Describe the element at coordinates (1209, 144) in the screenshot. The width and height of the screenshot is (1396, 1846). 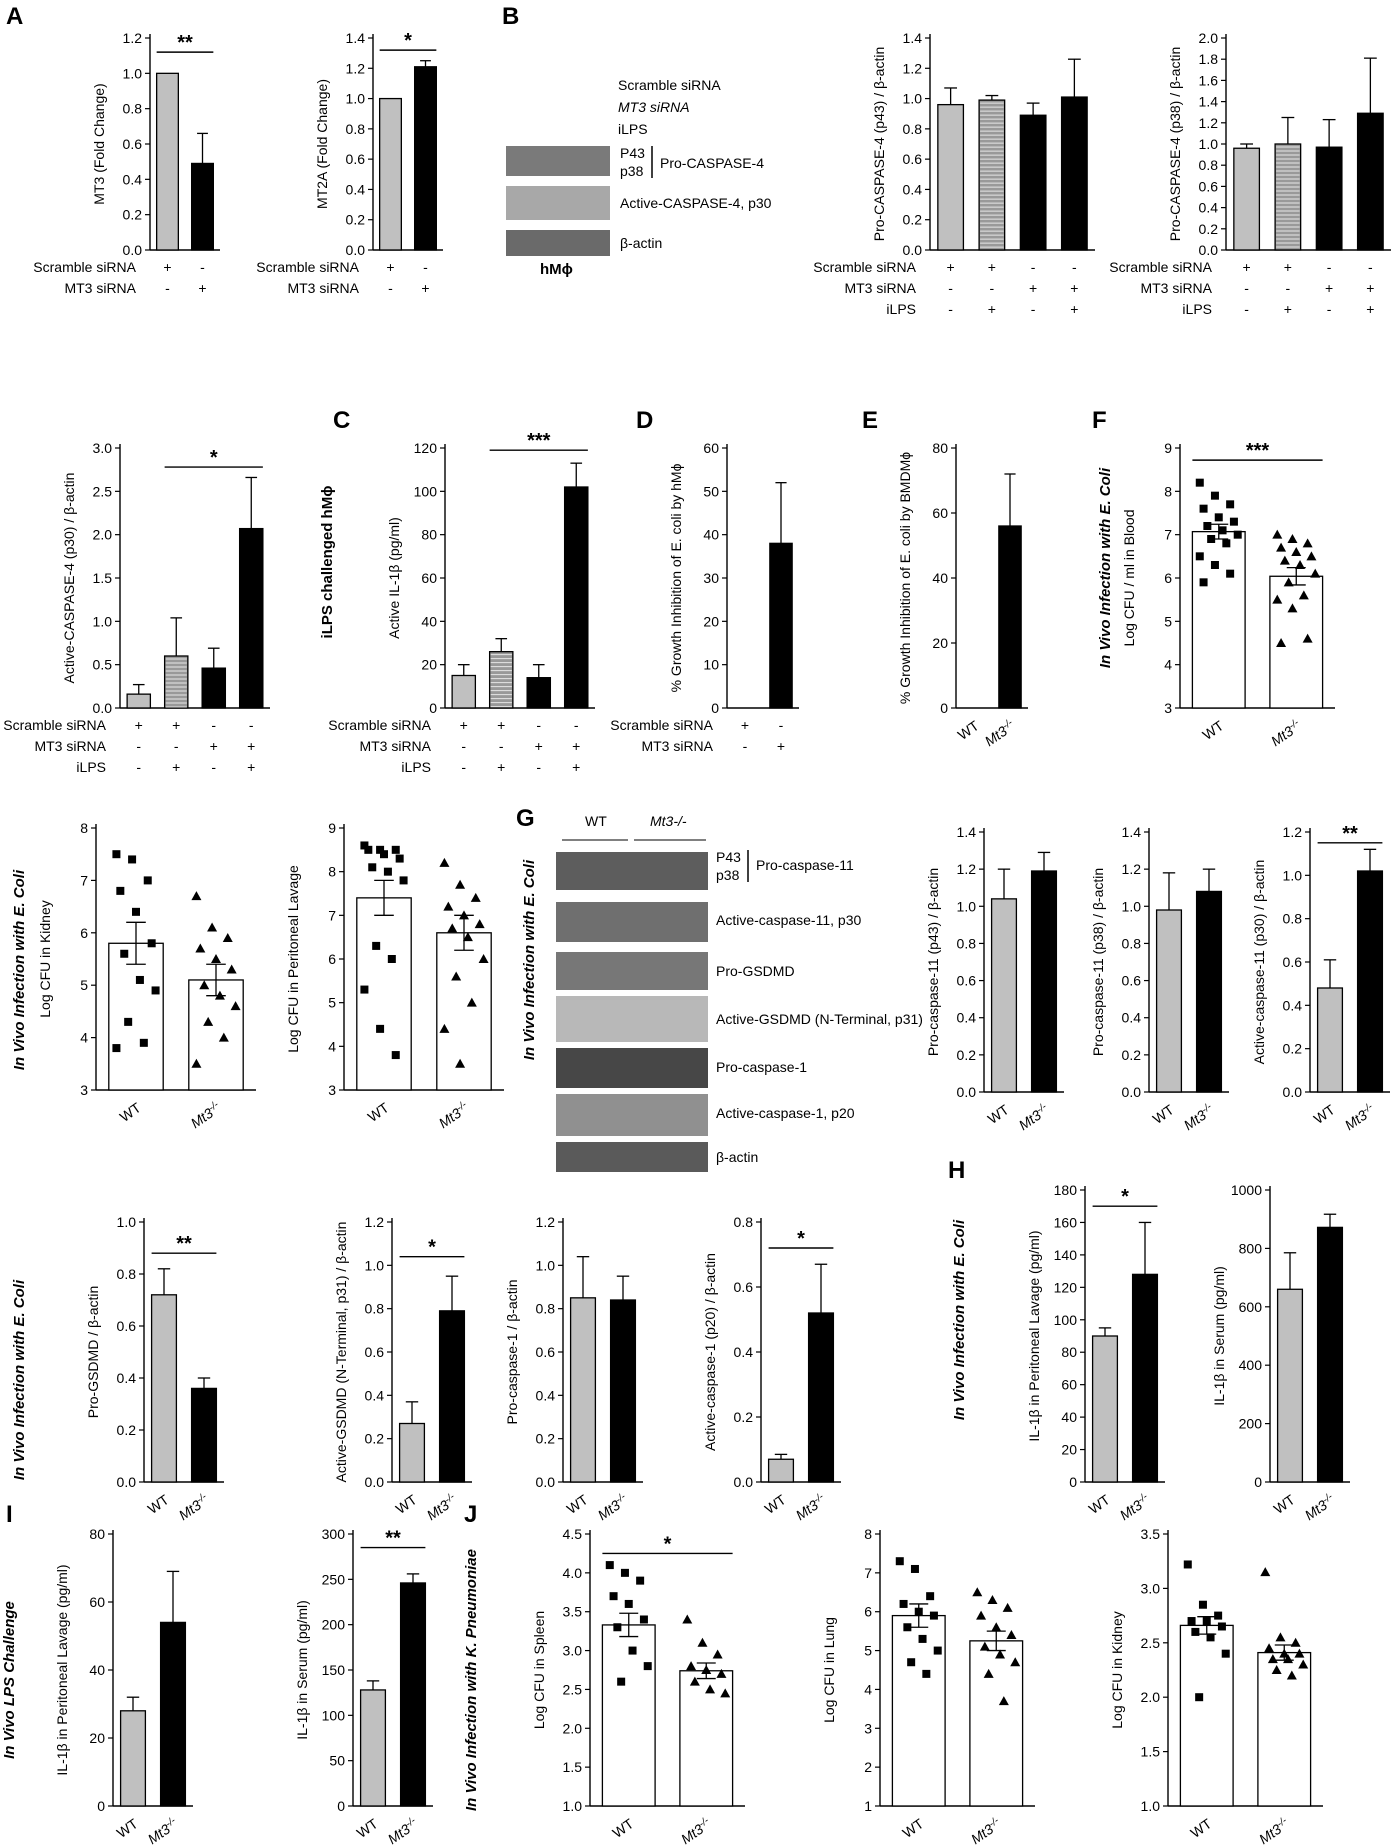
I see `y-tick-label: 1.0` at that location.